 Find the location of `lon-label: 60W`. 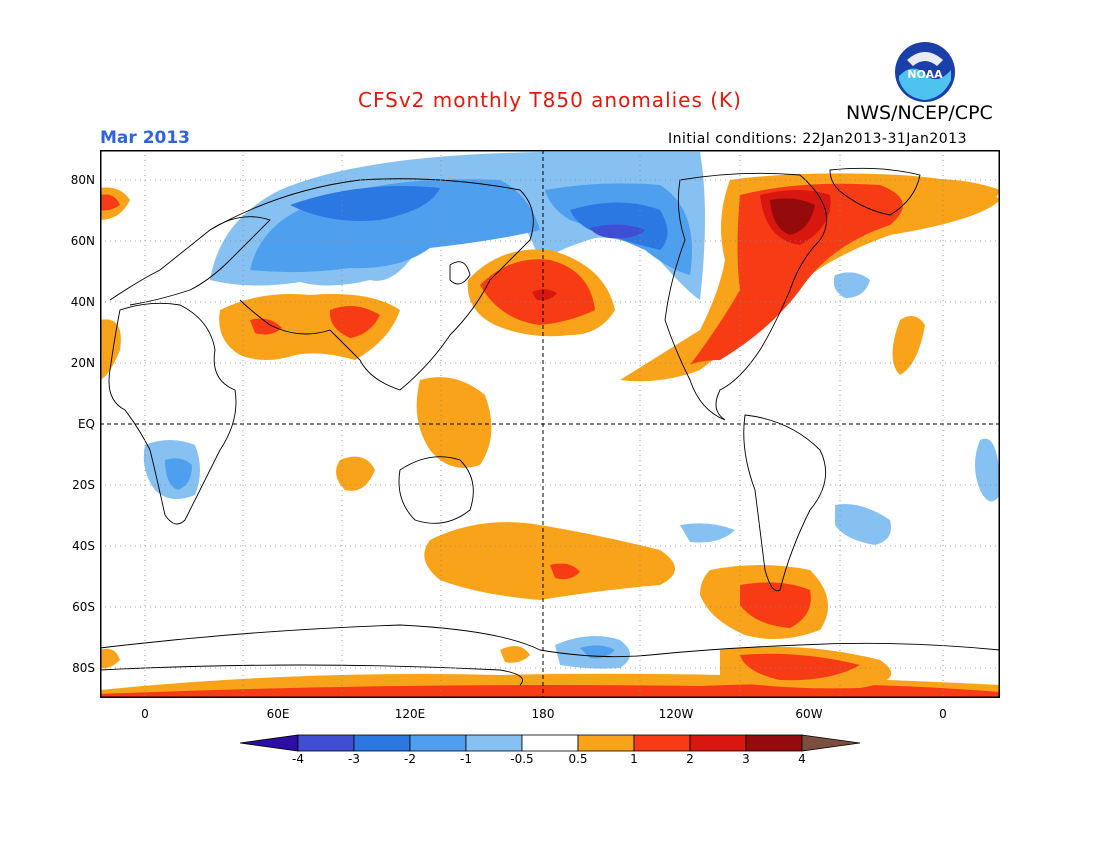

lon-label: 60W is located at coordinates (809, 714).